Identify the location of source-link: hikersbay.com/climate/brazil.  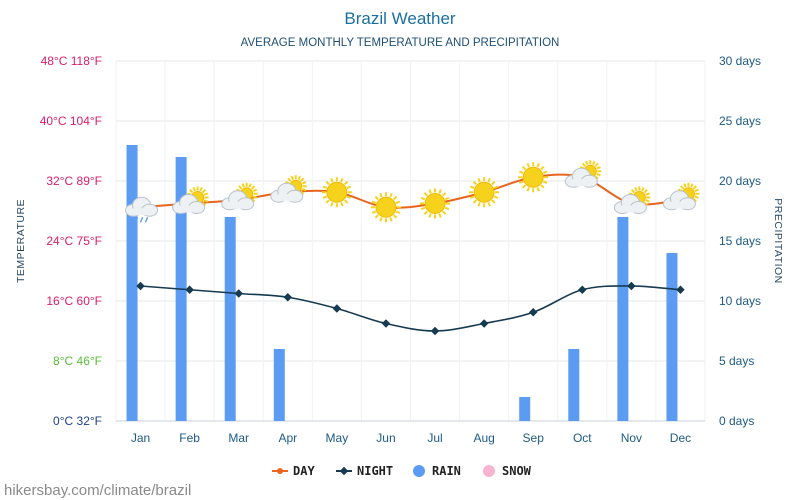
(97, 490).